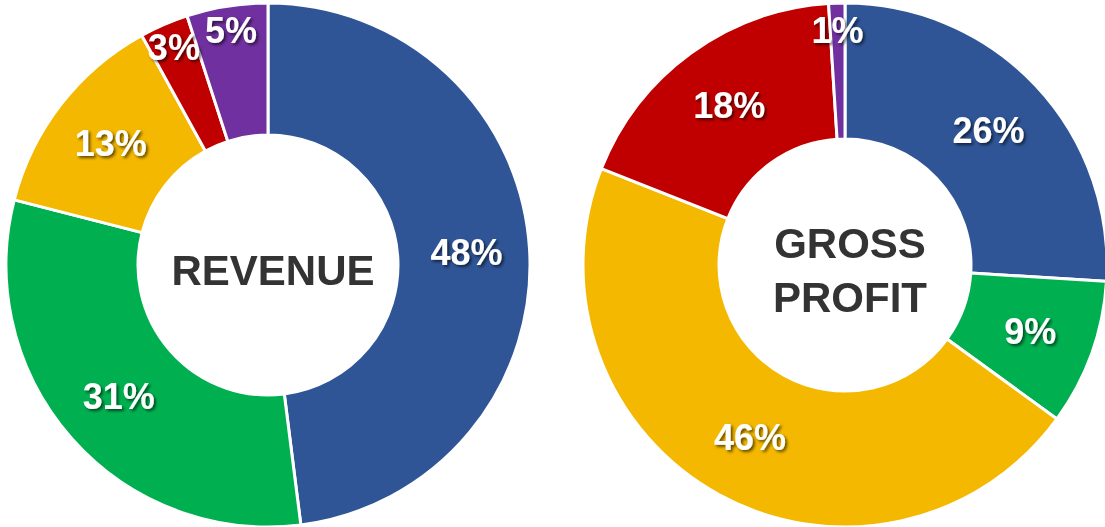 Image resolution: width=1105 pixels, height=527 pixels. Describe the element at coordinates (230, 31) in the screenshot. I see `data-label: 5%` at that location.